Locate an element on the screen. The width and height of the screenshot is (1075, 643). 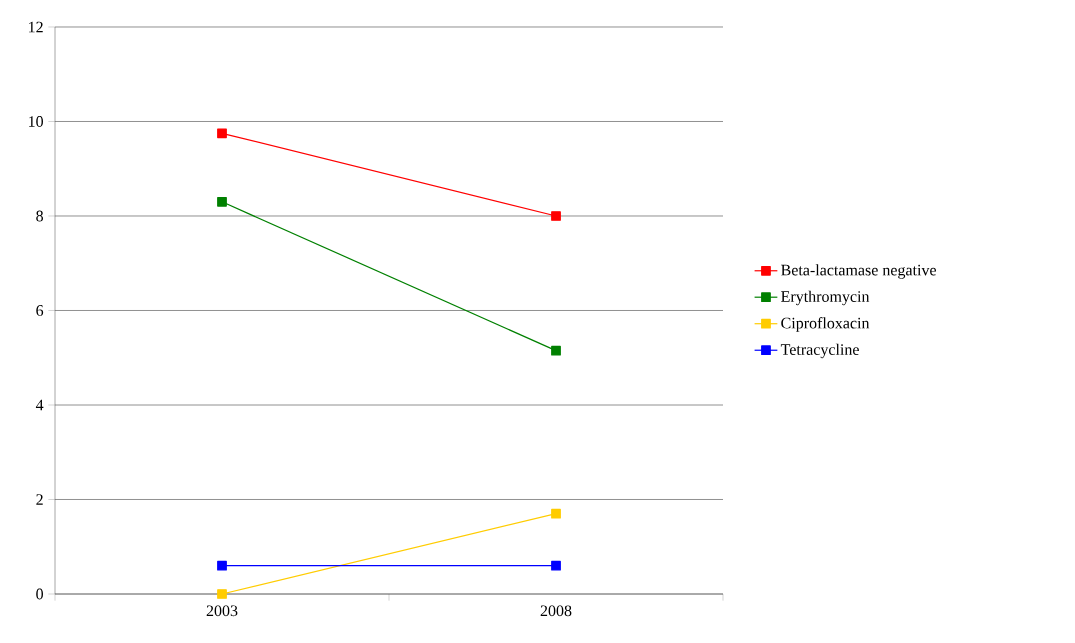
y-tick-label: 4 is located at coordinates (39, 405).